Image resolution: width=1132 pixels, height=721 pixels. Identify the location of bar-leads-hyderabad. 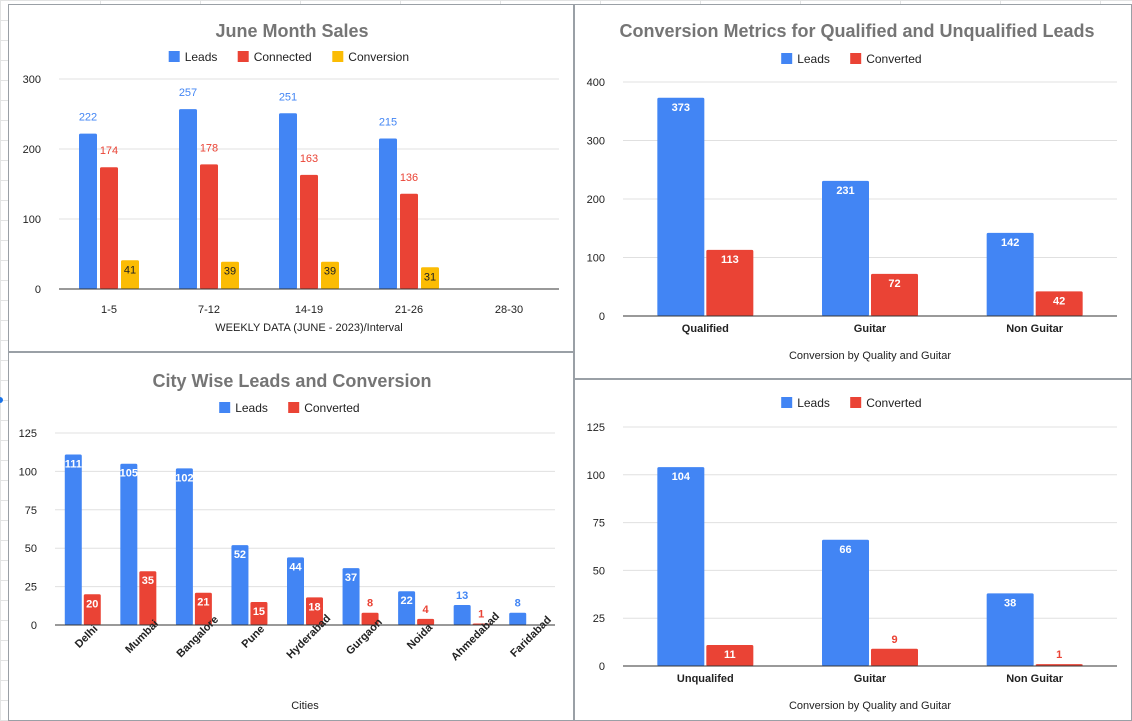
(295, 591).